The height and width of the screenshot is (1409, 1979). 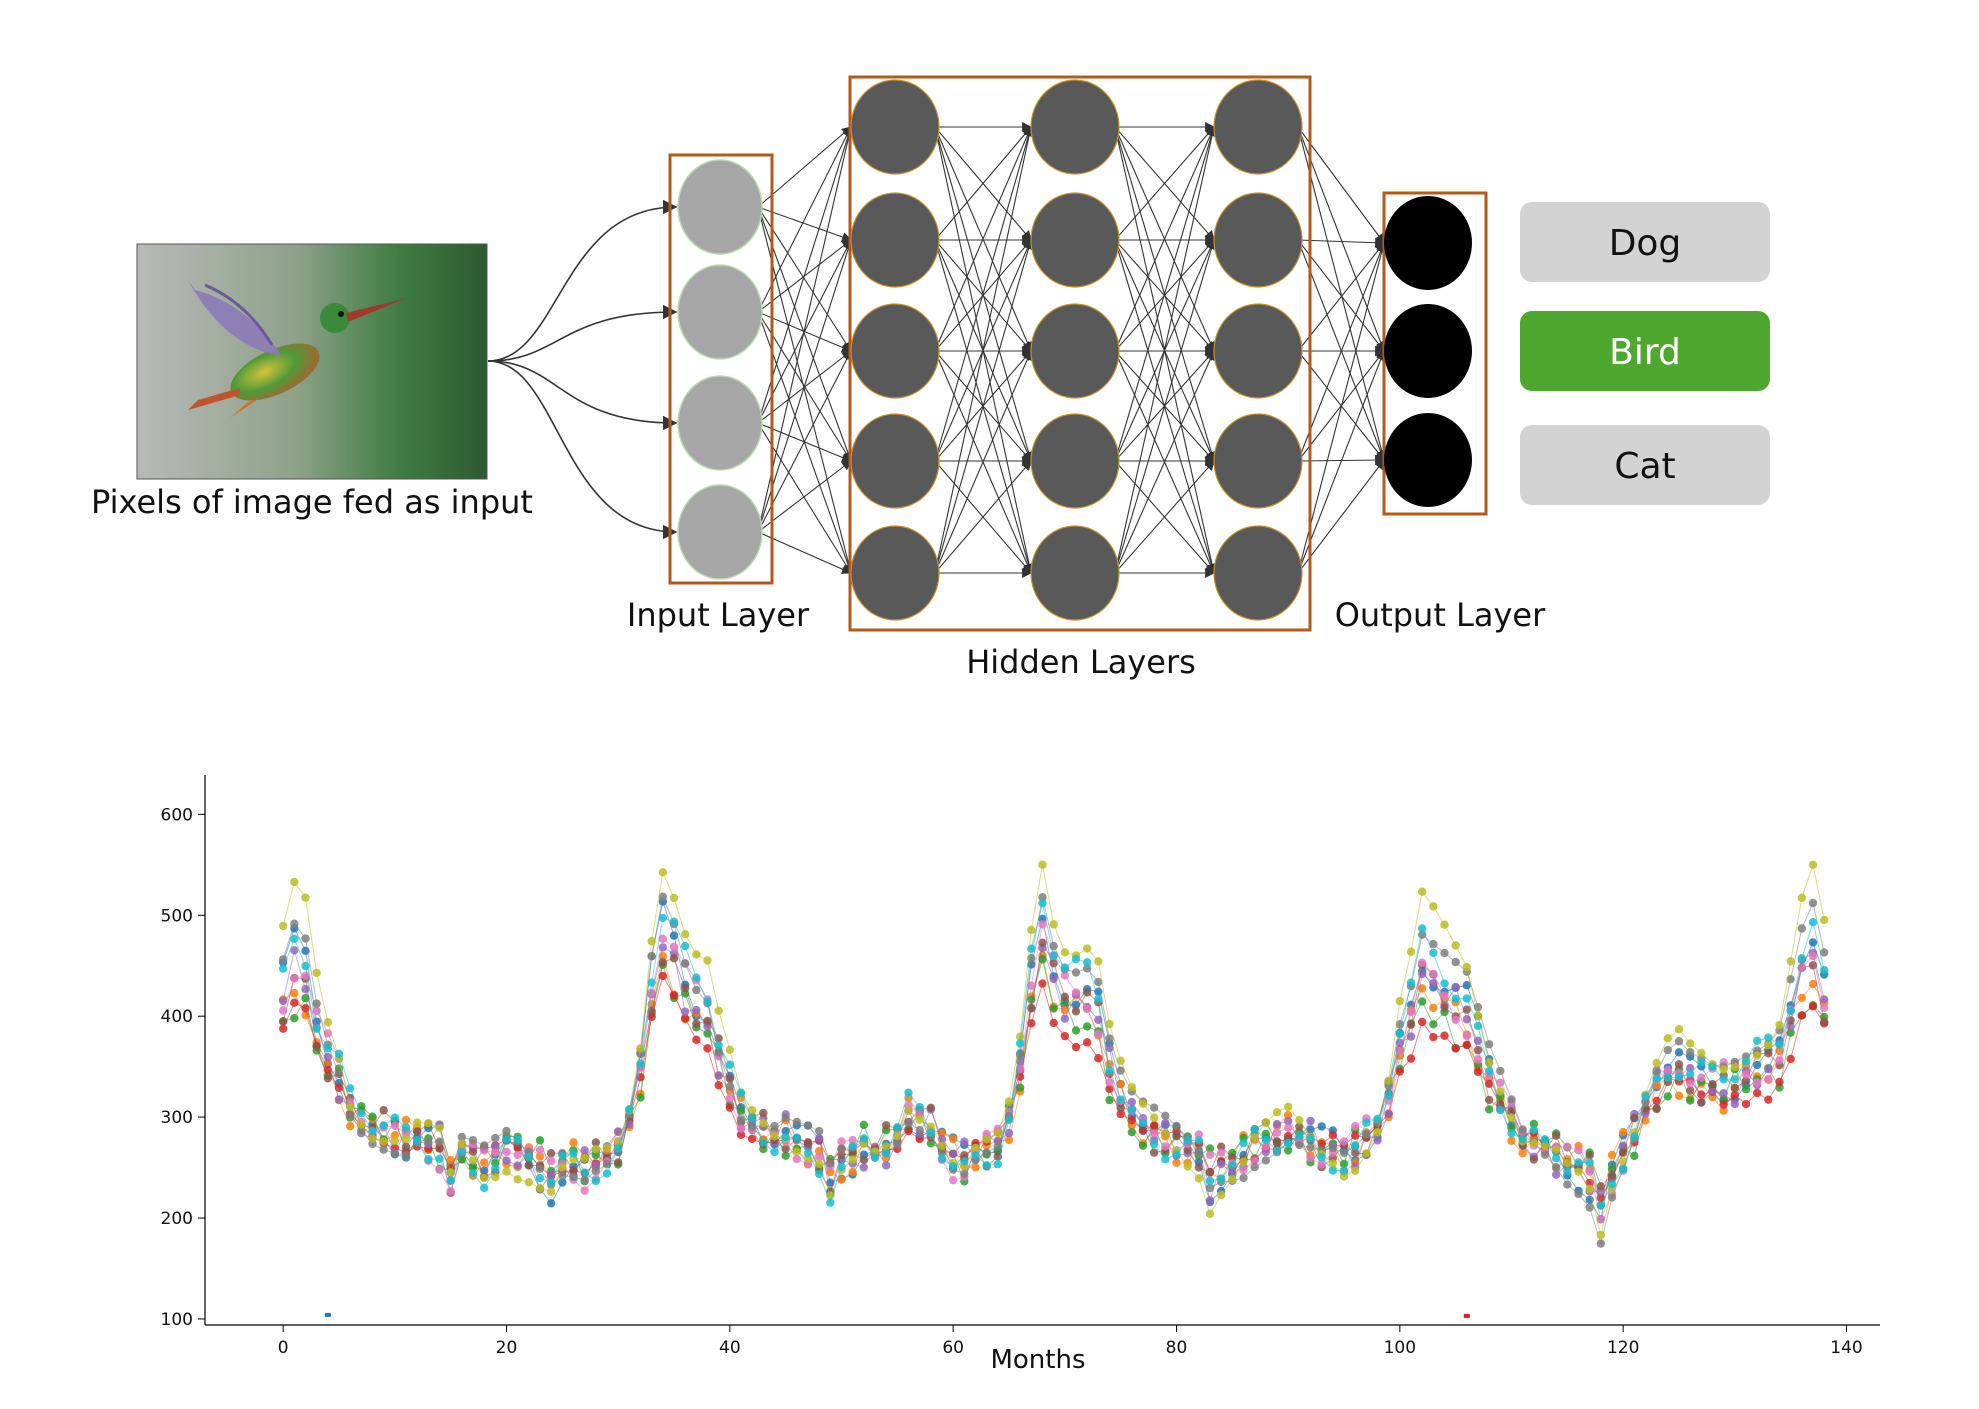 What do you see at coordinates (582, 280) in the screenshot?
I see `image-to-input-edge` at bounding box center [582, 280].